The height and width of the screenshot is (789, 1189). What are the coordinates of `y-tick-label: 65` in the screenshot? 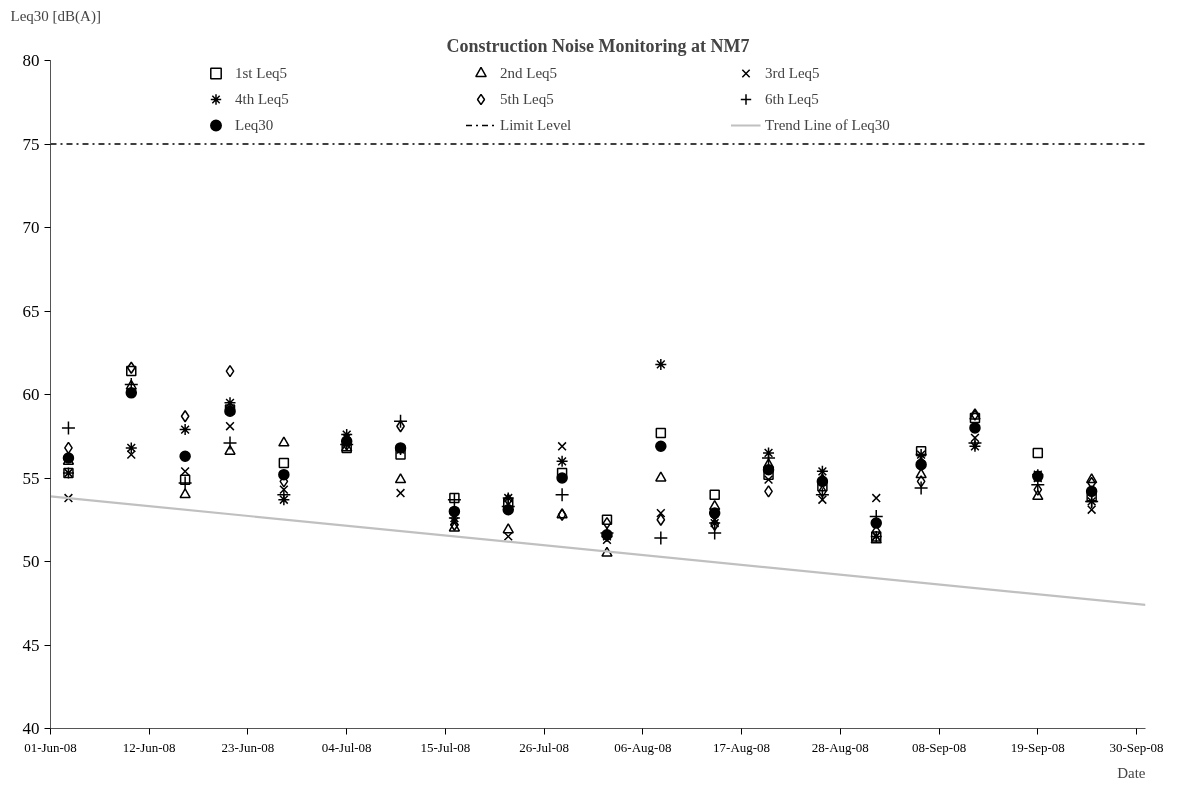 It's located at (31, 311).